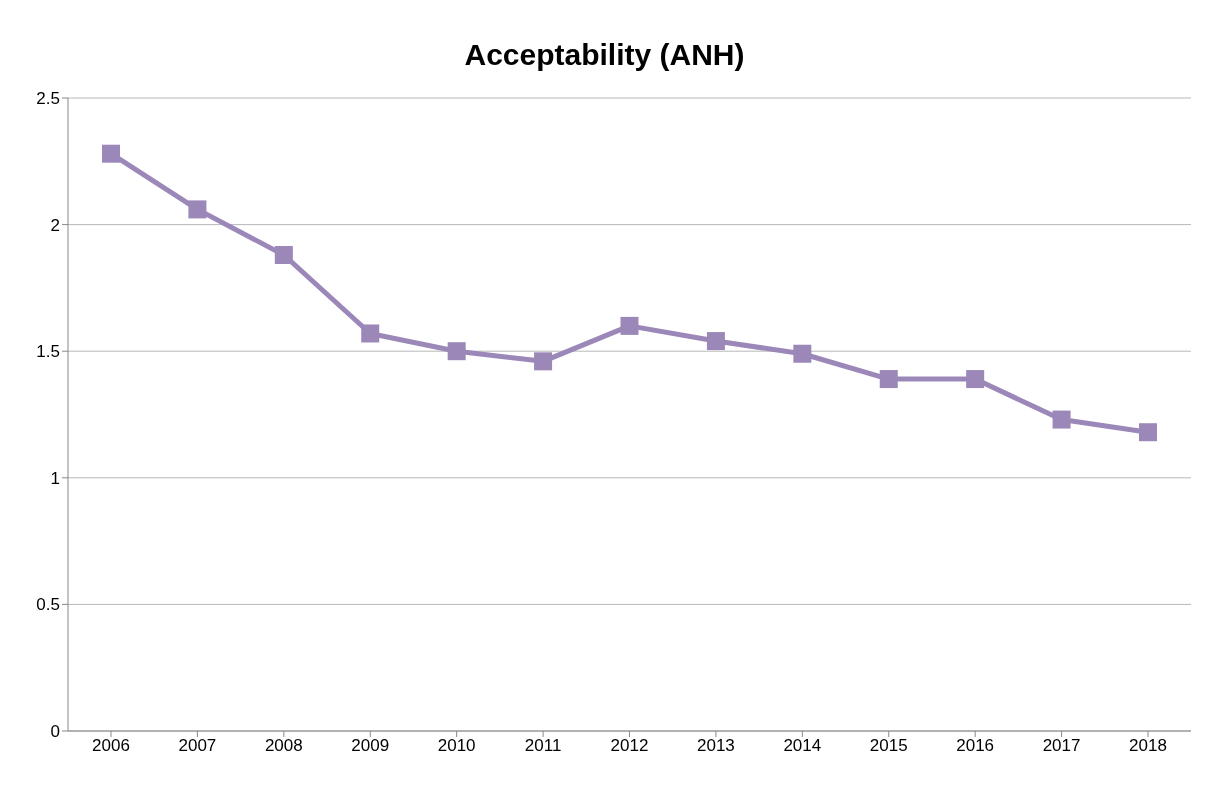  I want to click on y-tick-label: 1, so click(55, 478).